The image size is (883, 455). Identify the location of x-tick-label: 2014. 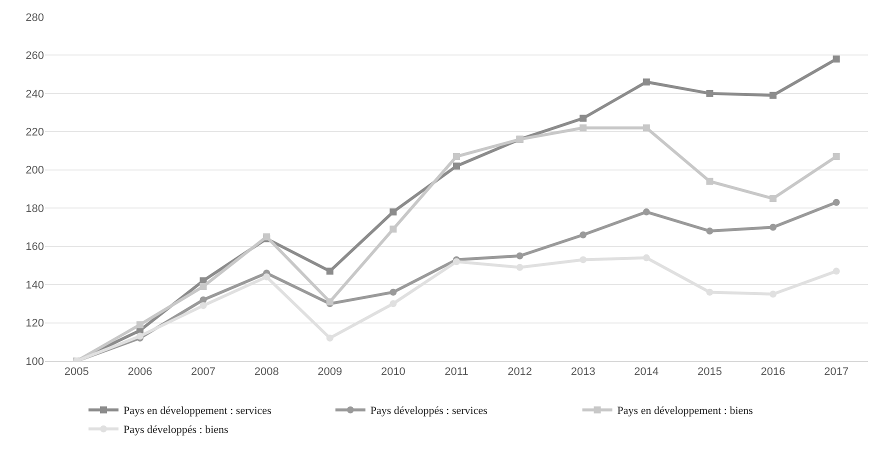
(646, 372).